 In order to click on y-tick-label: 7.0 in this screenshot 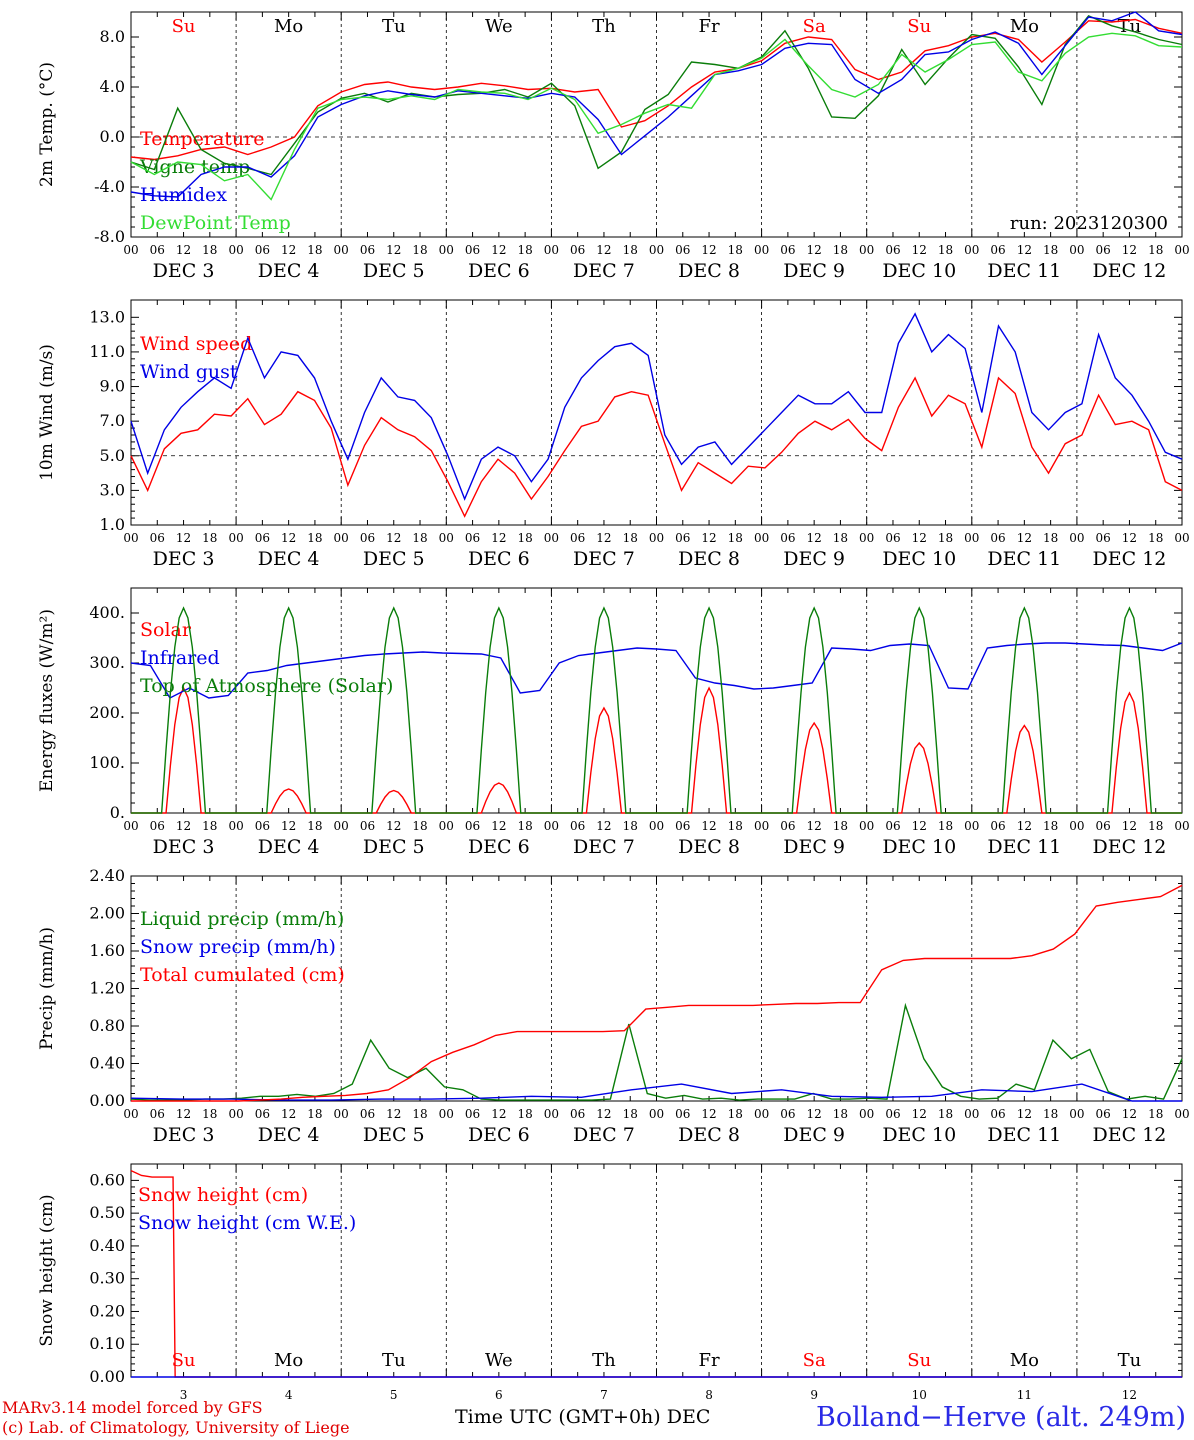, I will do `click(112, 420)`.